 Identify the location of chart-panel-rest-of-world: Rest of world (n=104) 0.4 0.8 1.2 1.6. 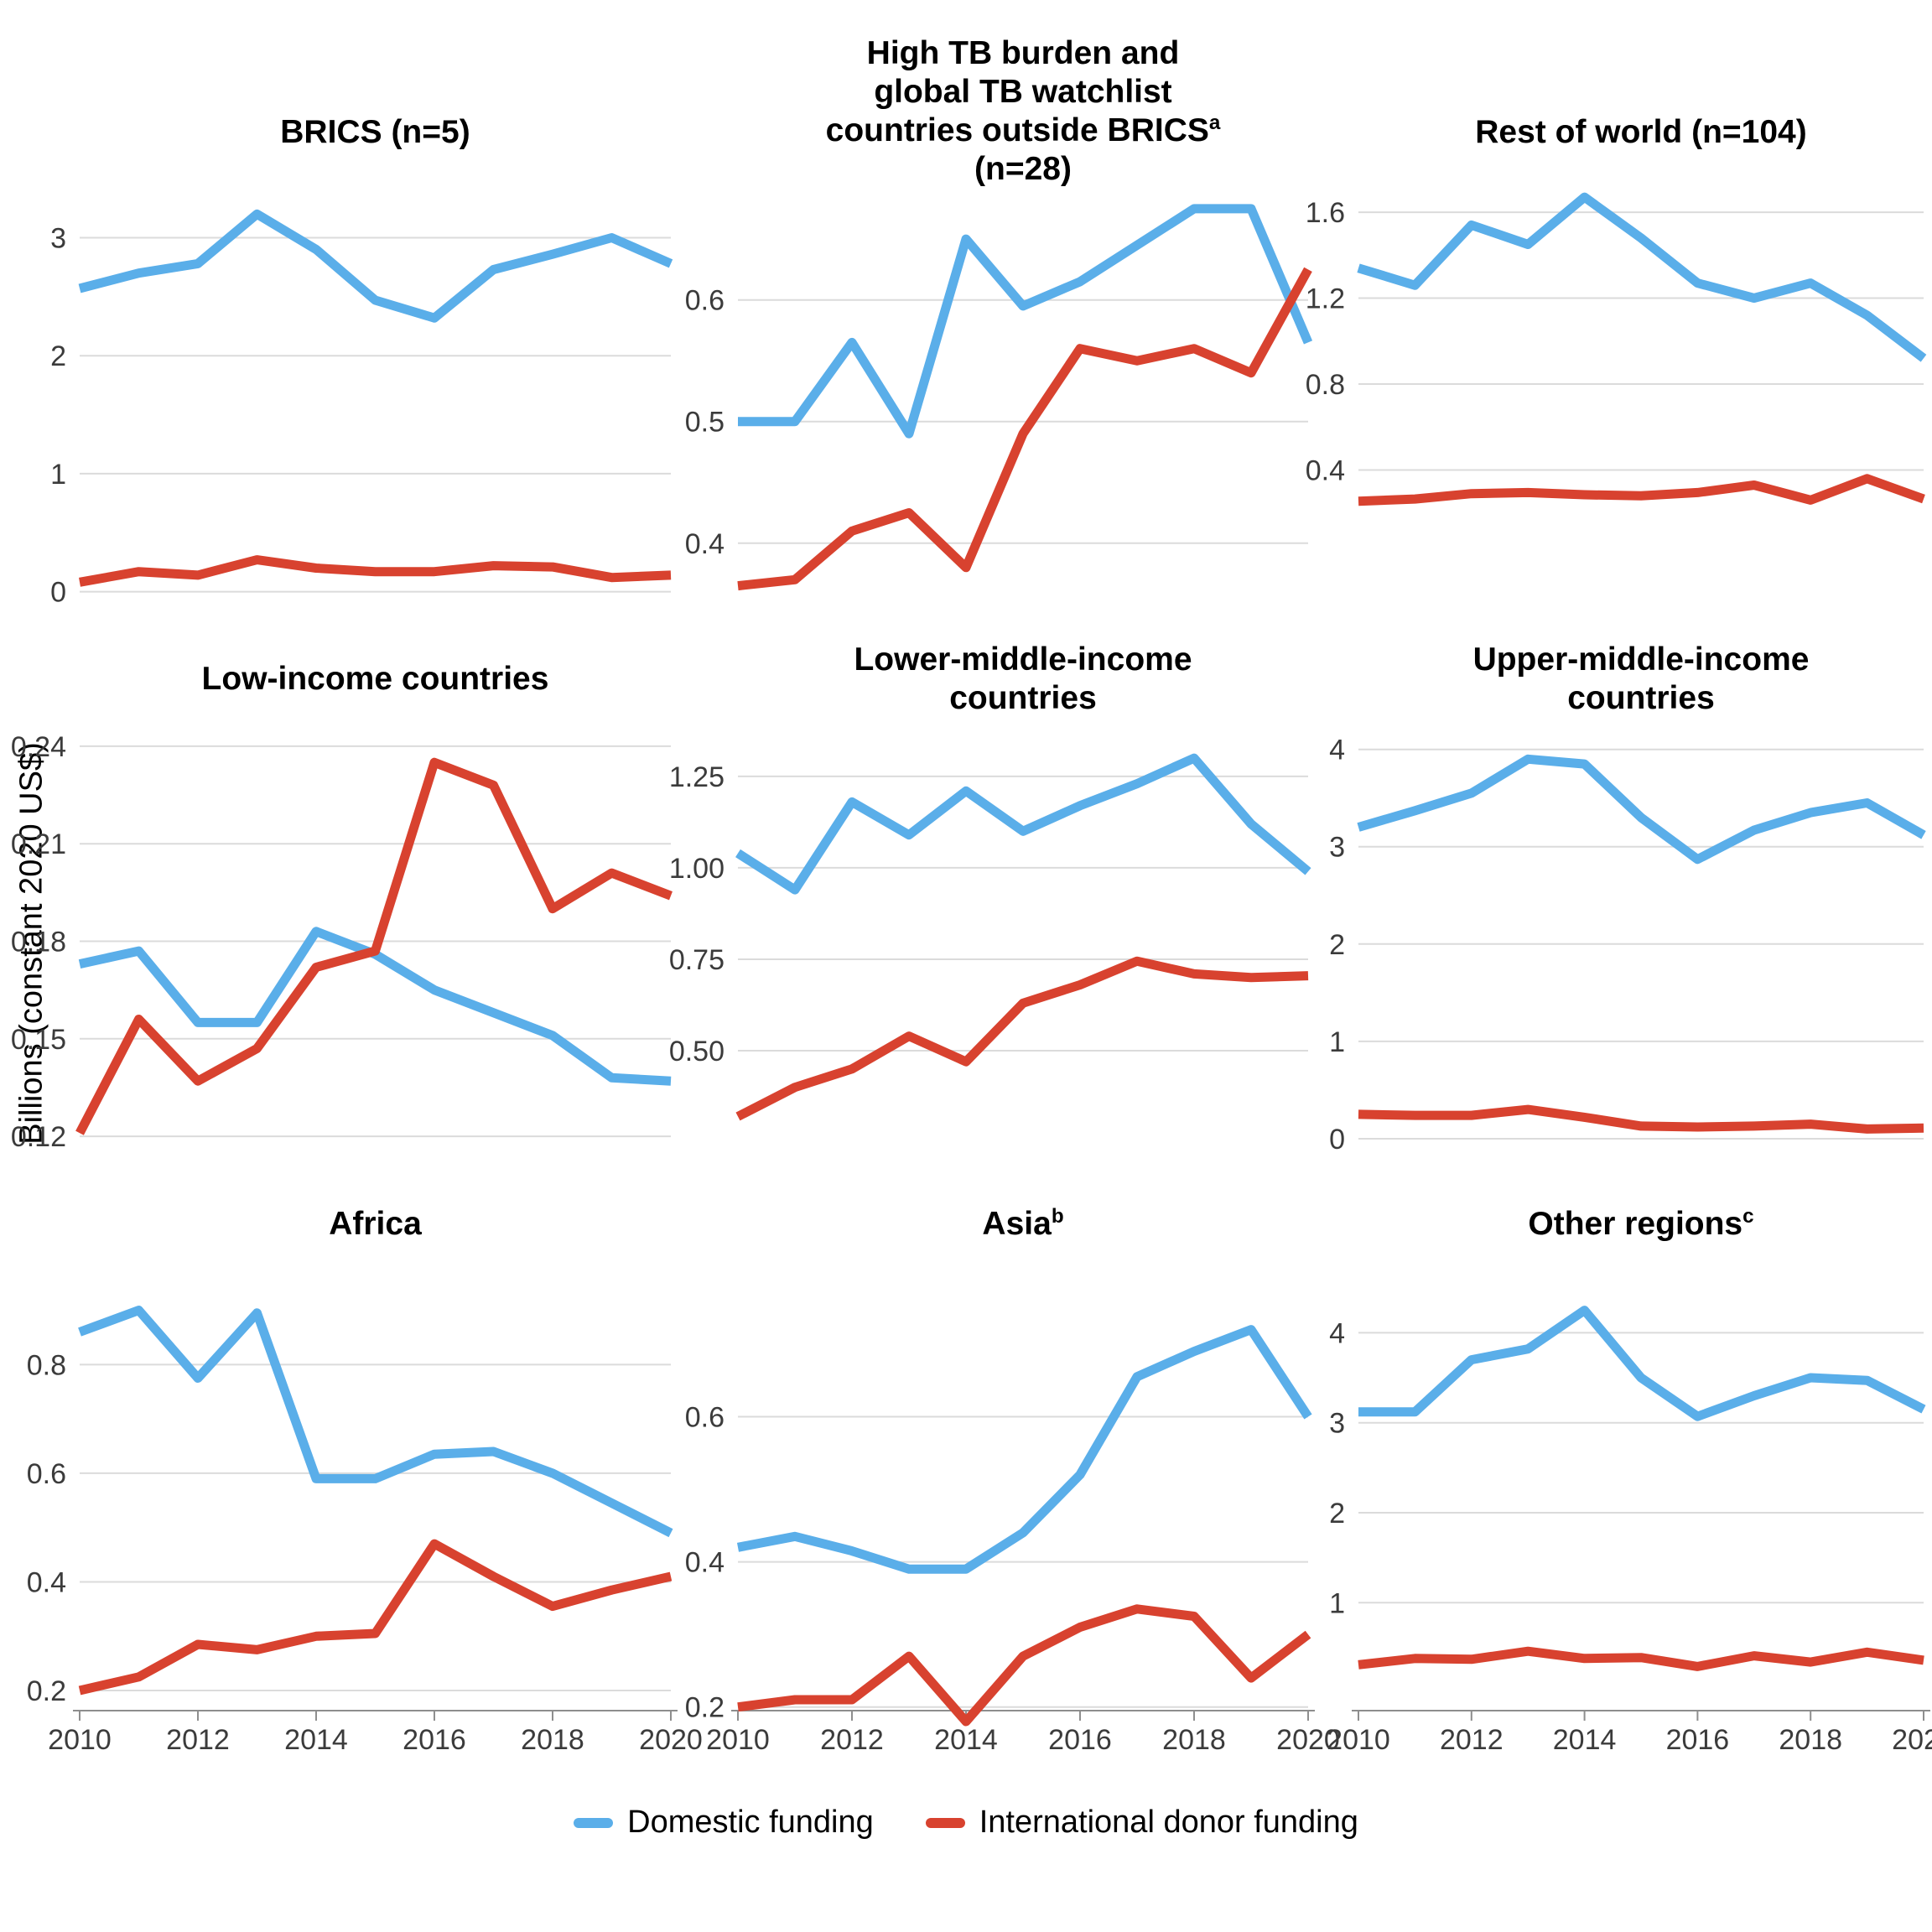
(1619, 316).